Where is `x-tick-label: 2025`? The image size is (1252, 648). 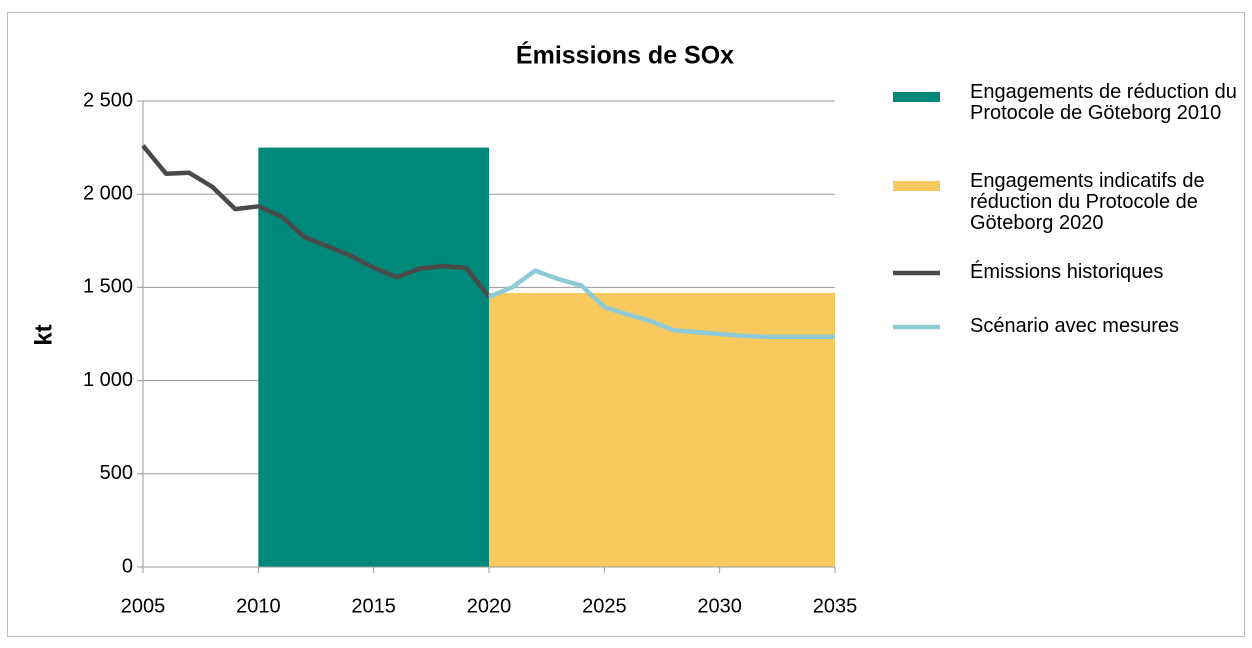 x-tick-label: 2025 is located at coordinates (604, 606).